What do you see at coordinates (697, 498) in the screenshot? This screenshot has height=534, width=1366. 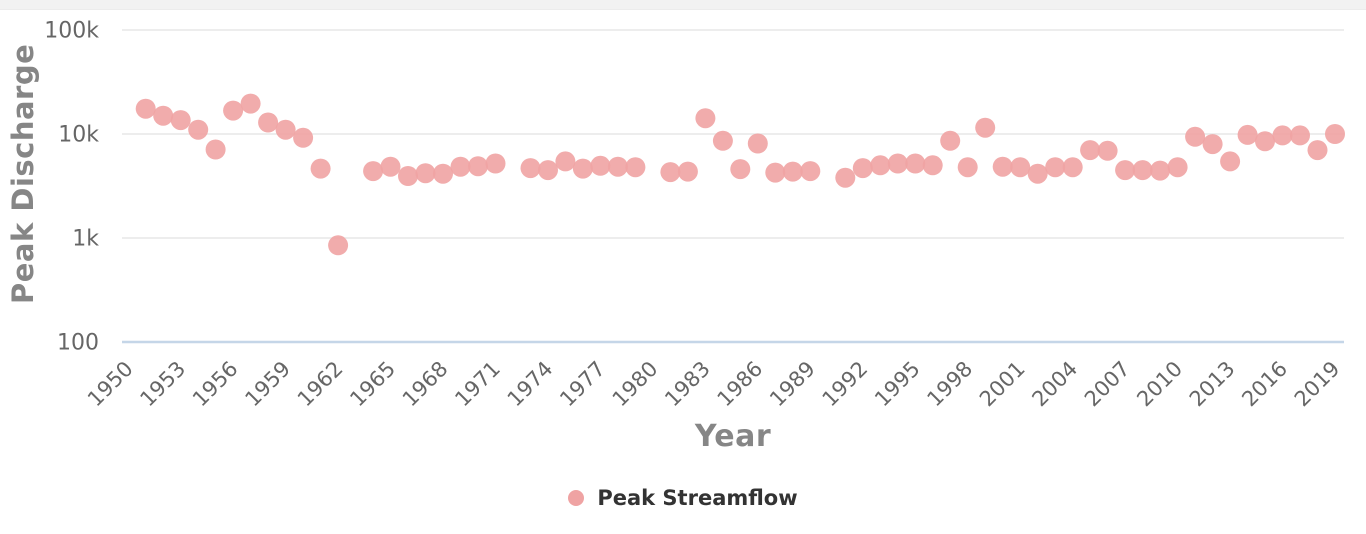 I see `legend-label: Peak Streamflow` at bounding box center [697, 498].